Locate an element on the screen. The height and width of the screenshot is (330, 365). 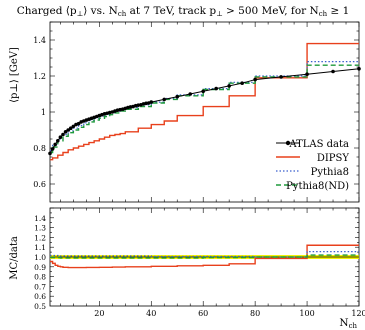
legend-entry-pythia8nd: Pythia8(ND) is located at coordinates (312, 186).